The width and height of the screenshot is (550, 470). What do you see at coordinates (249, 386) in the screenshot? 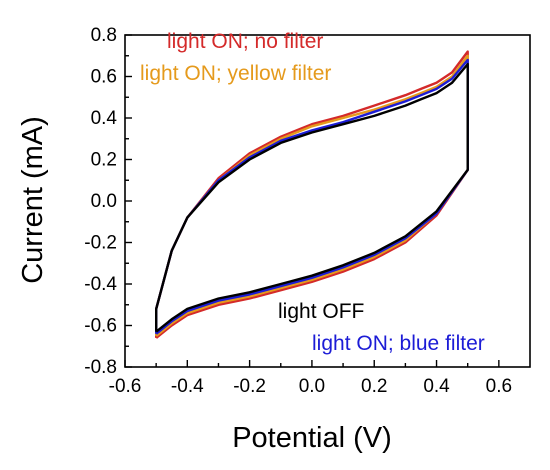
I see `x-tick-label: -0.2` at bounding box center [249, 386].